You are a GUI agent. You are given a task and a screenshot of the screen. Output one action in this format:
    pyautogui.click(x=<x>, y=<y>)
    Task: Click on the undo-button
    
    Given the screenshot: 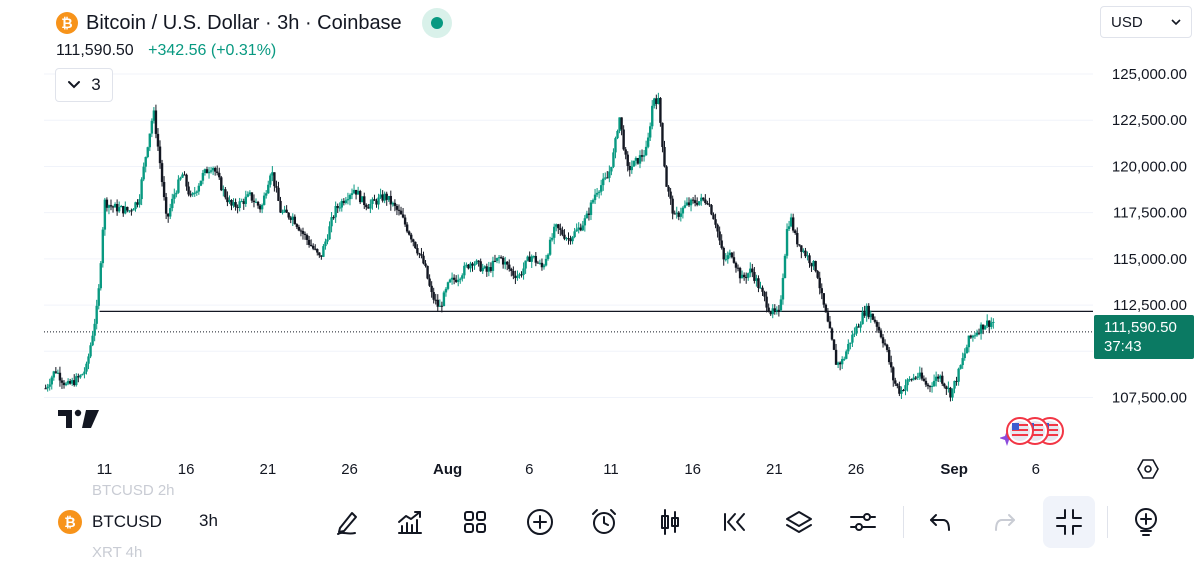 What is the action you would take?
    pyautogui.click(x=940, y=522)
    